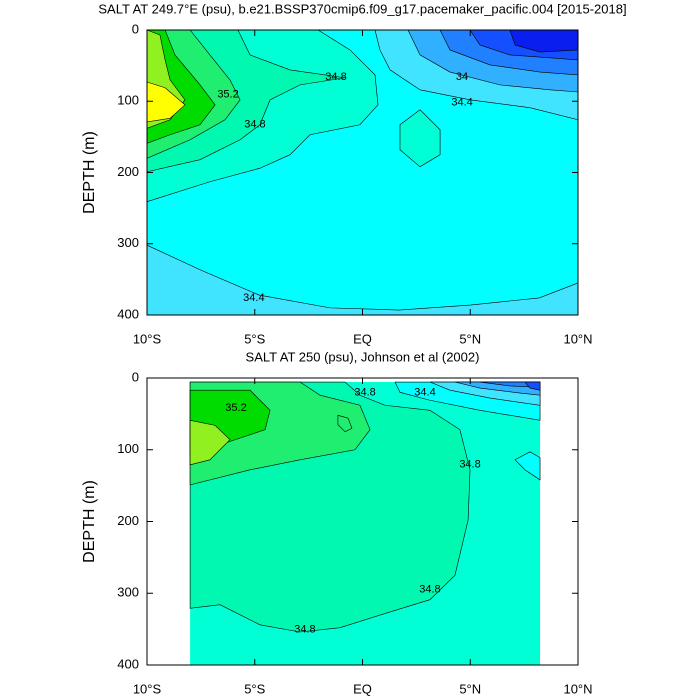 The image size is (700, 700). What do you see at coordinates (363, 356) in the screenshot?
I see `chart-title: SALT AT 250 (psu), Johnson et al (2002)` at bounding box center [363, 356].